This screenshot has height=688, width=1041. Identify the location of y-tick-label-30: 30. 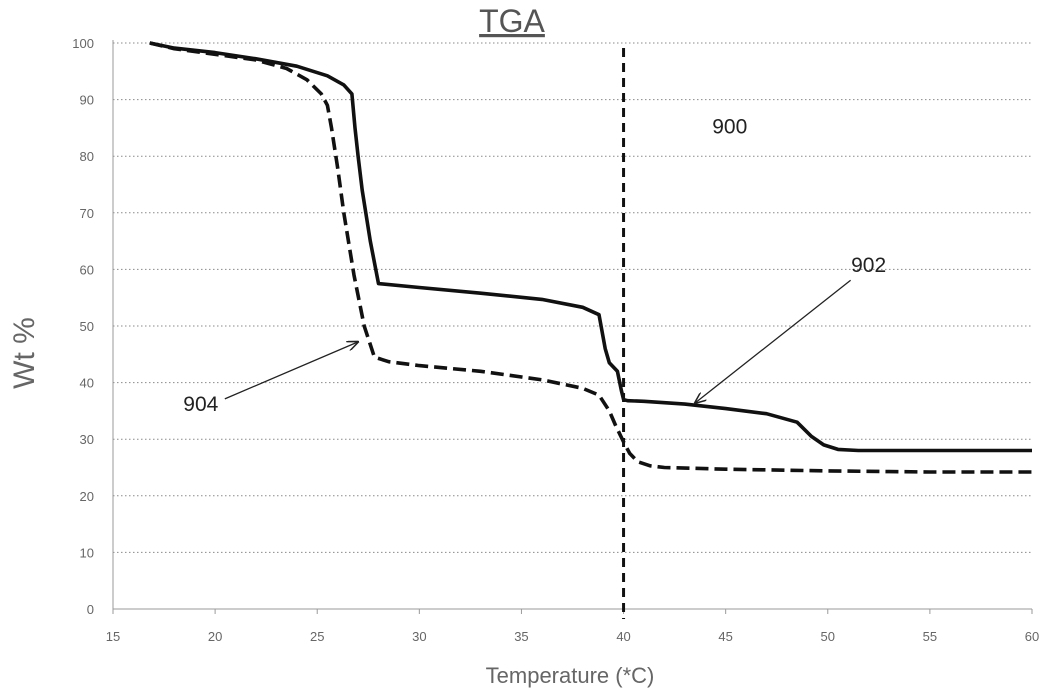
(87, 439).